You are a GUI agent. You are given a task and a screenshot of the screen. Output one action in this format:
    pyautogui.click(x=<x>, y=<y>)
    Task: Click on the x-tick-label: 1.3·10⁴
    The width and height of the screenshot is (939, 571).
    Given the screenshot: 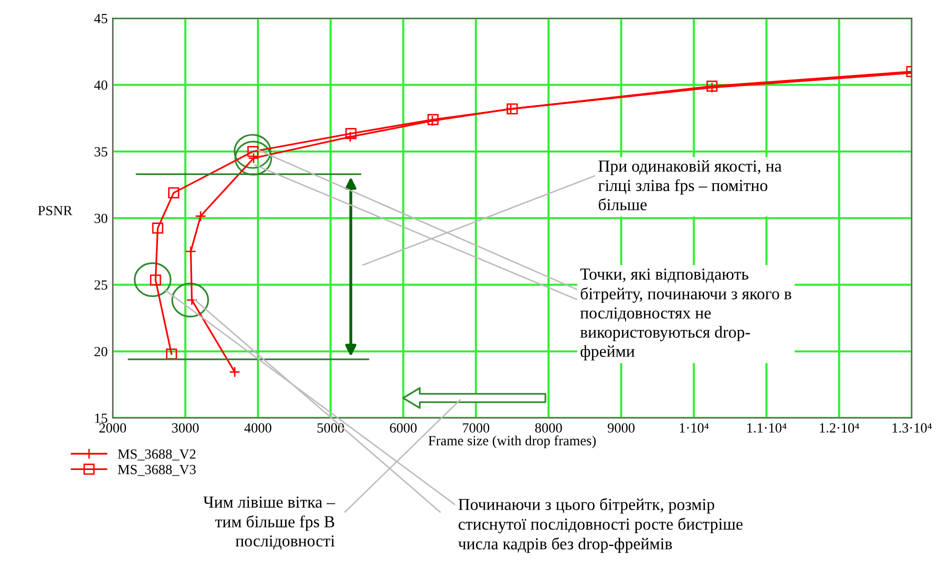 What is the action you would take?
    pyautogui.click(x=912, y=428)
    